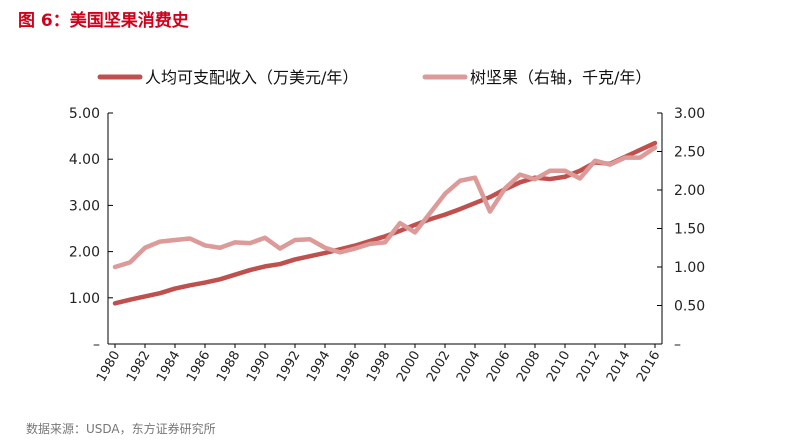  I want to click on figure-title: 图 6：美国坚果消费史, so click(103, 21).